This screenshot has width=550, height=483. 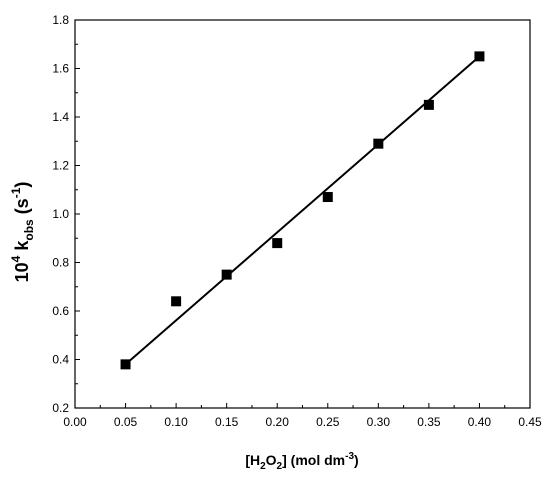 I want to click on x-tick-label: 0.30, so click(x=379, y=422).